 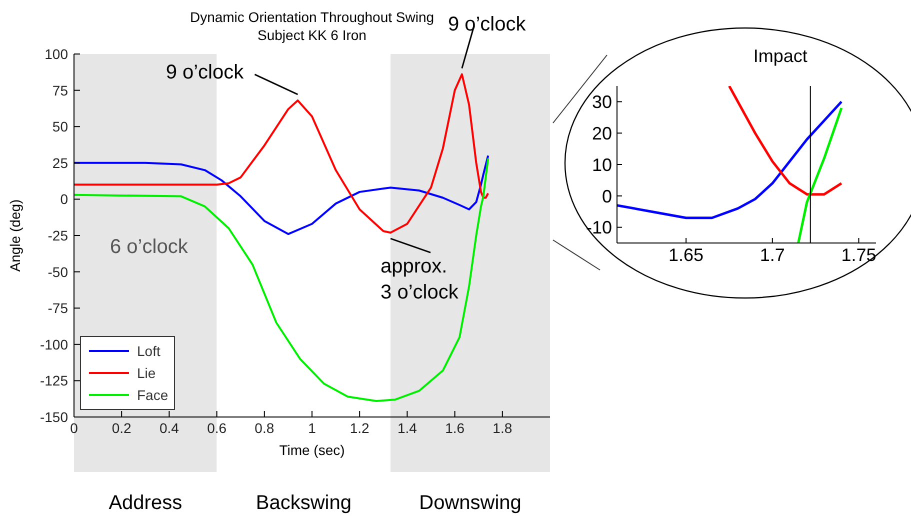 What do you see at coordinates (420, 280) in the screenshot?
I see `annotation: approx. 3 o’clock` at bounding box center [420, 280].